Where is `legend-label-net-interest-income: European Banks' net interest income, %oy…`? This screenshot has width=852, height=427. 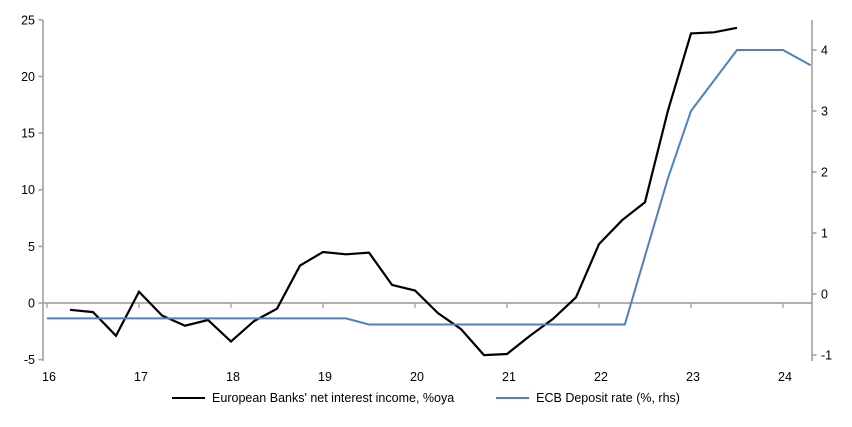
legend-label-net-interest-income: European Banks' net interest income, %oy… is located at coordinates (333, 398).